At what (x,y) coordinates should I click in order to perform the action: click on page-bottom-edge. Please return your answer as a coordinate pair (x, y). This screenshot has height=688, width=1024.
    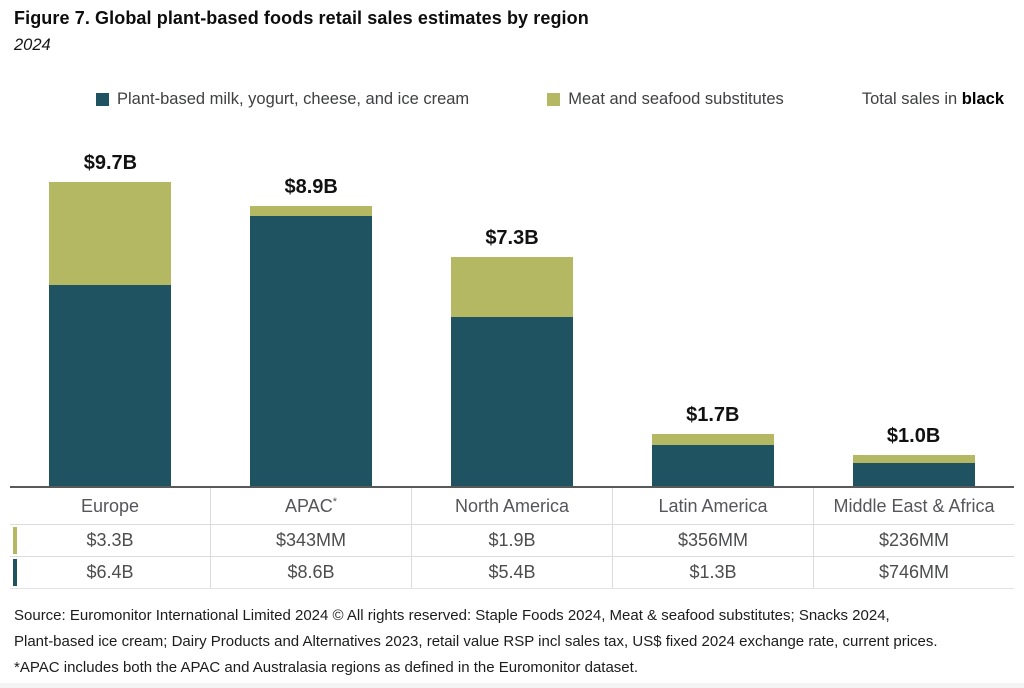
    Looking at the image, I should click on (512, 685).